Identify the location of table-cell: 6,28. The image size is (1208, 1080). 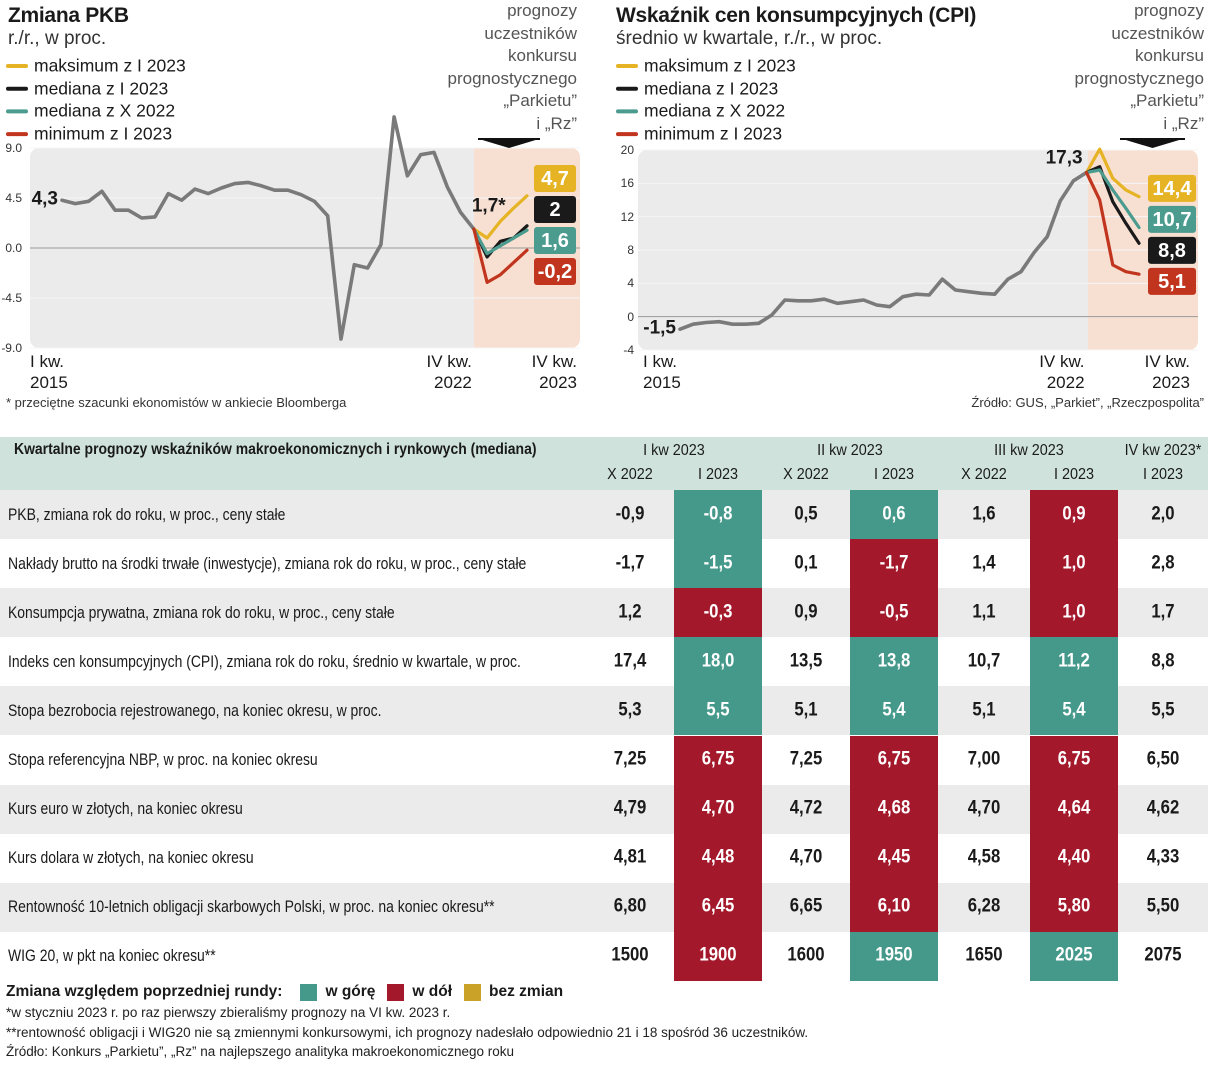
(984, 906).